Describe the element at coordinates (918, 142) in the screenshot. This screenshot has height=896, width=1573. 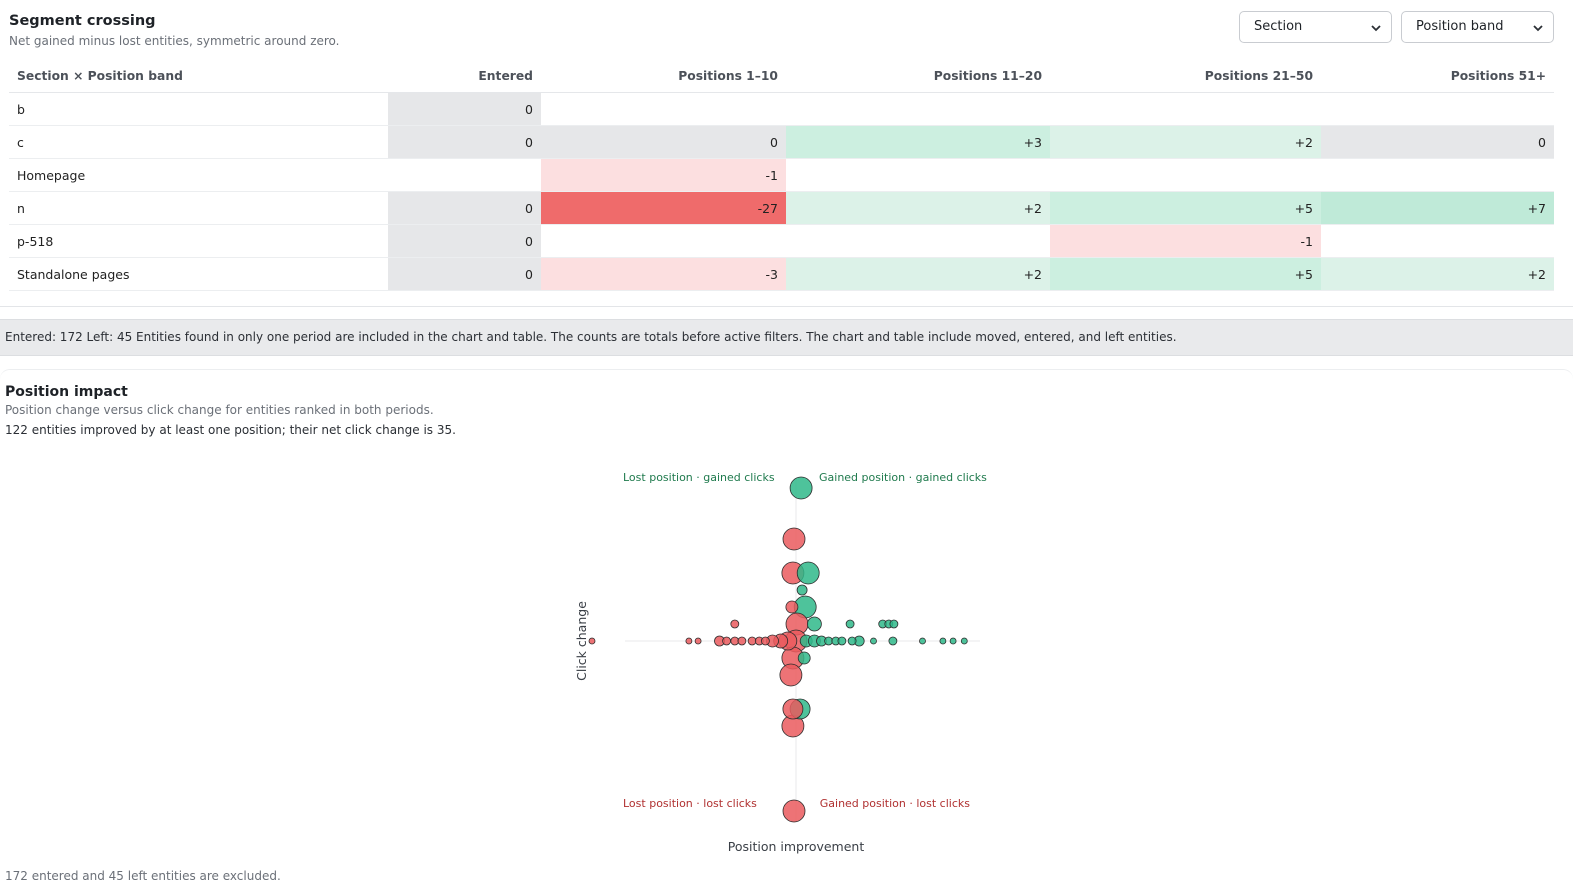
I see `table-cell: +3` at that location.